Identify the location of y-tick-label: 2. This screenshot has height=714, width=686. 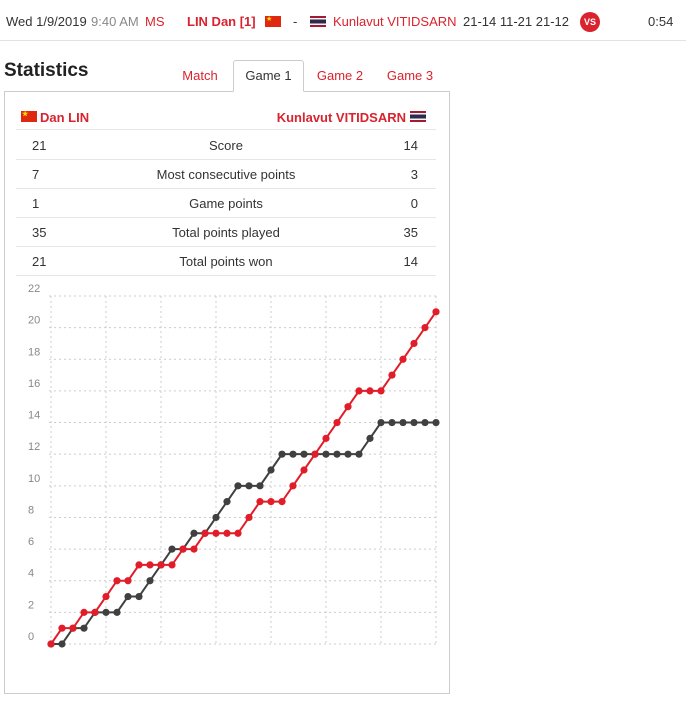
(31, 605).